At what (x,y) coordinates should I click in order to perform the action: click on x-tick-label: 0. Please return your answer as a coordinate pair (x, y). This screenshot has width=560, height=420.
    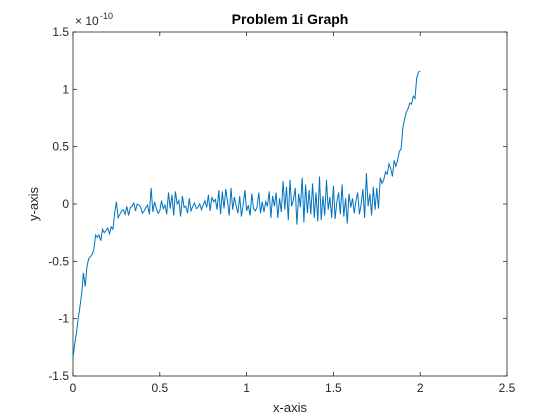
    Looking at the image, I should click on (73, 388).